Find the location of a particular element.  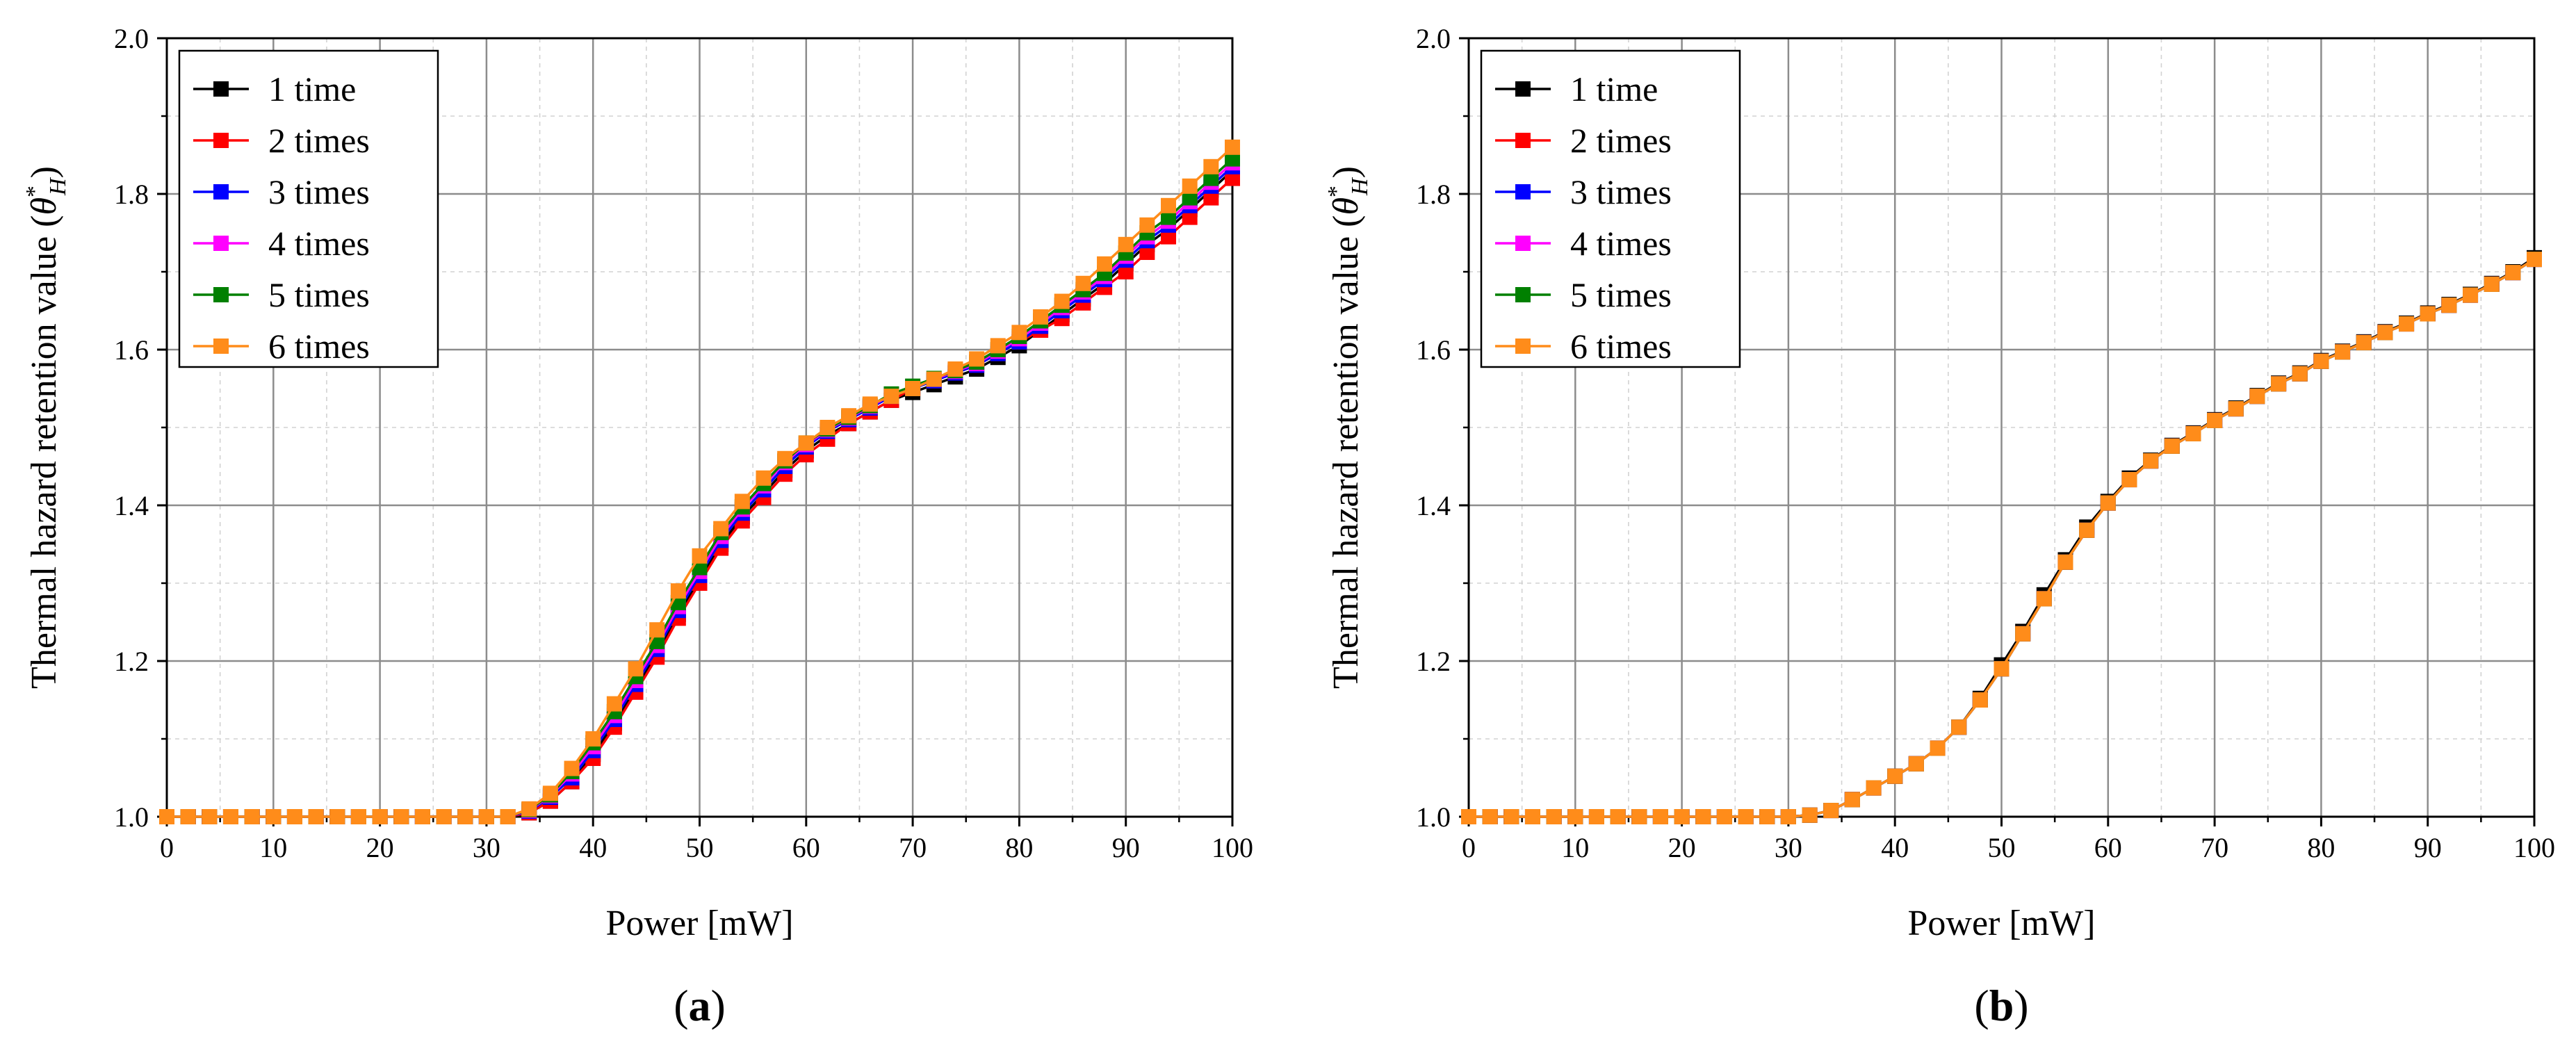

x-tick-label: 100 is located at coordinates (1232, 847).